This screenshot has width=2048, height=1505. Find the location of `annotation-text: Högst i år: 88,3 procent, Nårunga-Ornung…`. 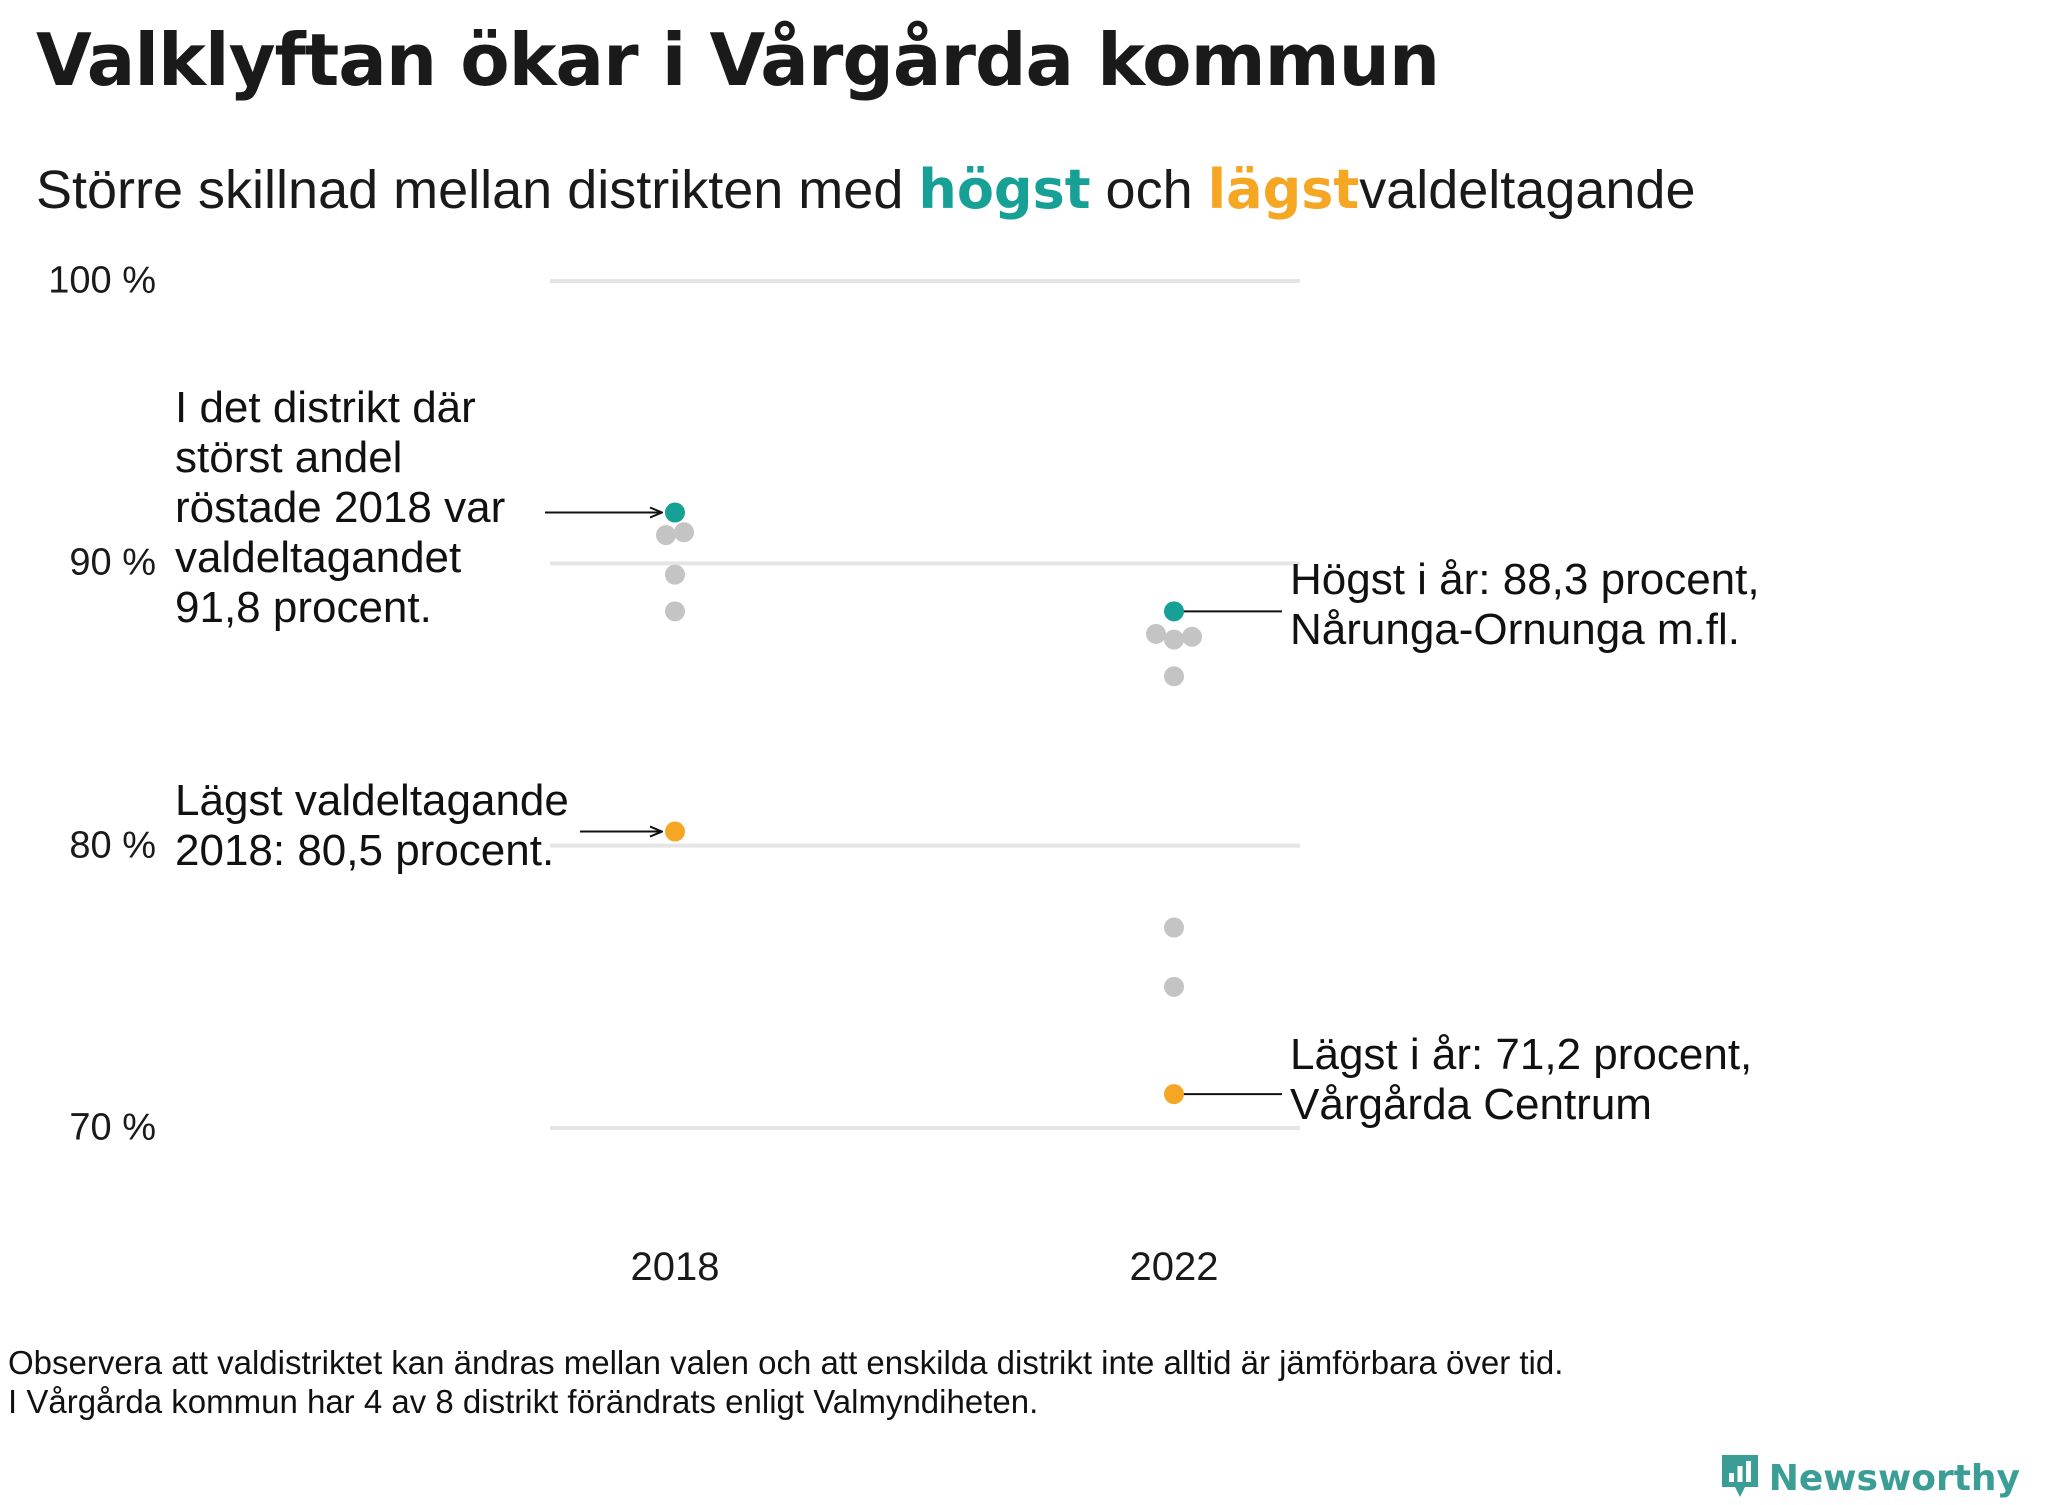

annotation-text: Högst i år: 88,3 procent, Nårunga-Ornung… is located at coordinates (1525, 604).